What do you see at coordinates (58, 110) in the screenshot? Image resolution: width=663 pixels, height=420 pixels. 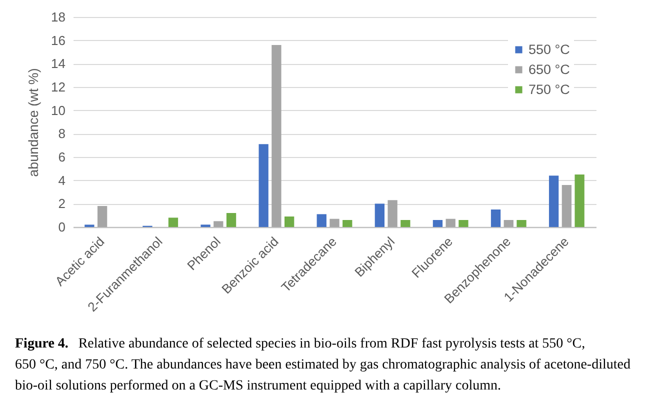 I see `y-tick-label: 10` at bounding box center [58, 110].